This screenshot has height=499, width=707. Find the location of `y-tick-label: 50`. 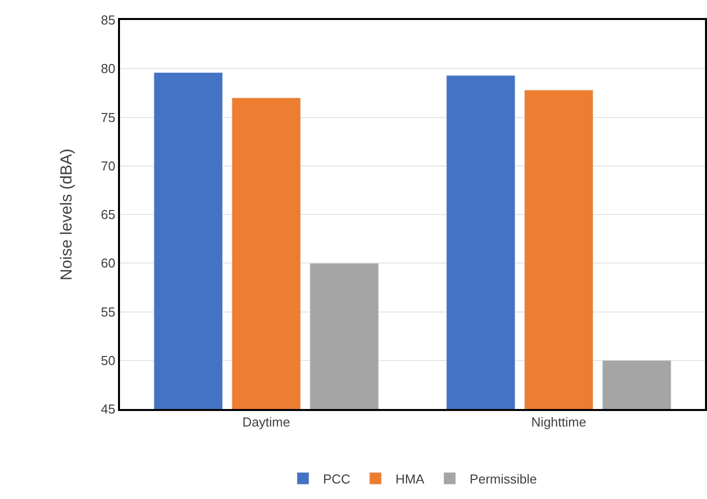

y-tick-label: 50 is located at coordinates (108, 360).